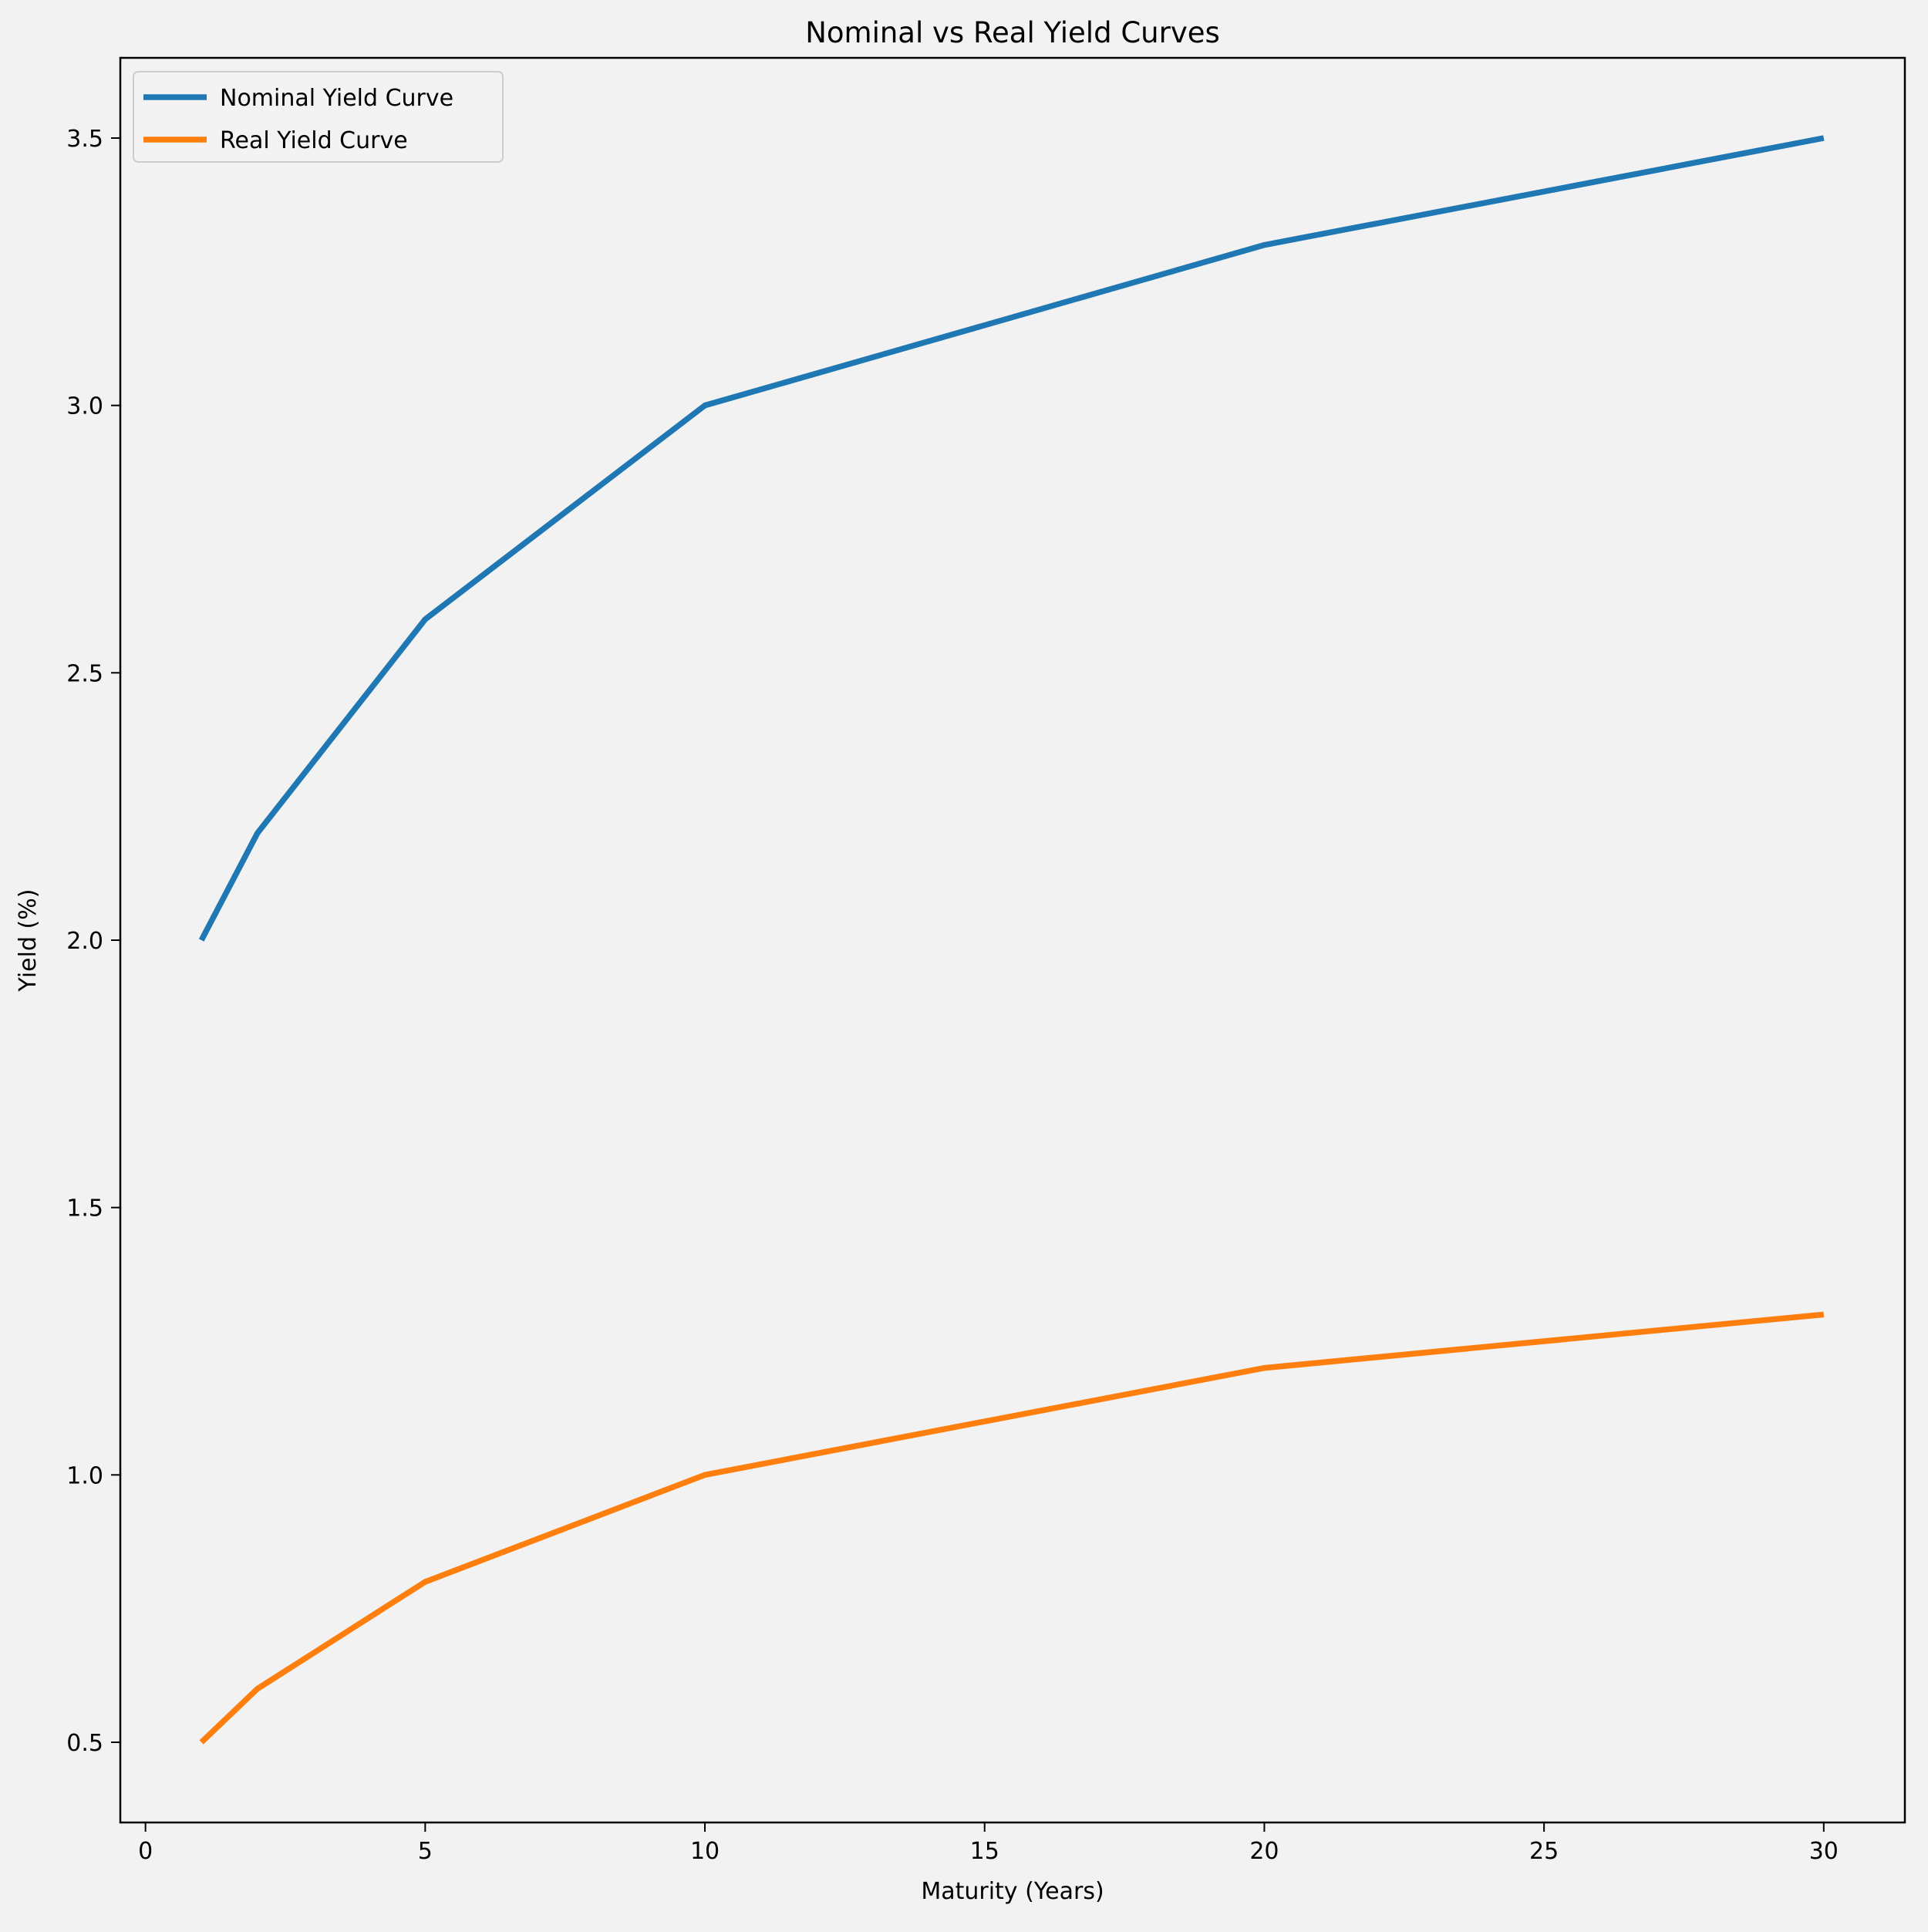 This screenshot has width=1928, height=1932. I want to click on y-tick-label: 3.0, so click(84, 406).